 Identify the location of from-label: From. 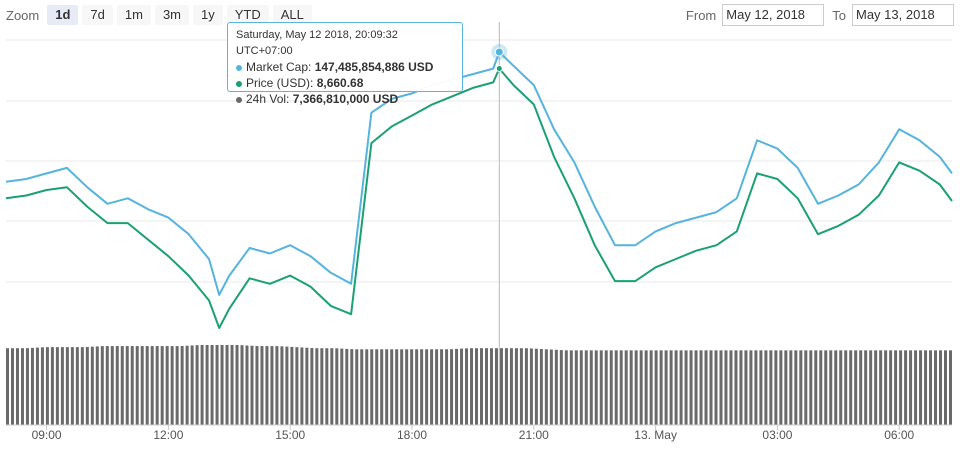
(701, 15).